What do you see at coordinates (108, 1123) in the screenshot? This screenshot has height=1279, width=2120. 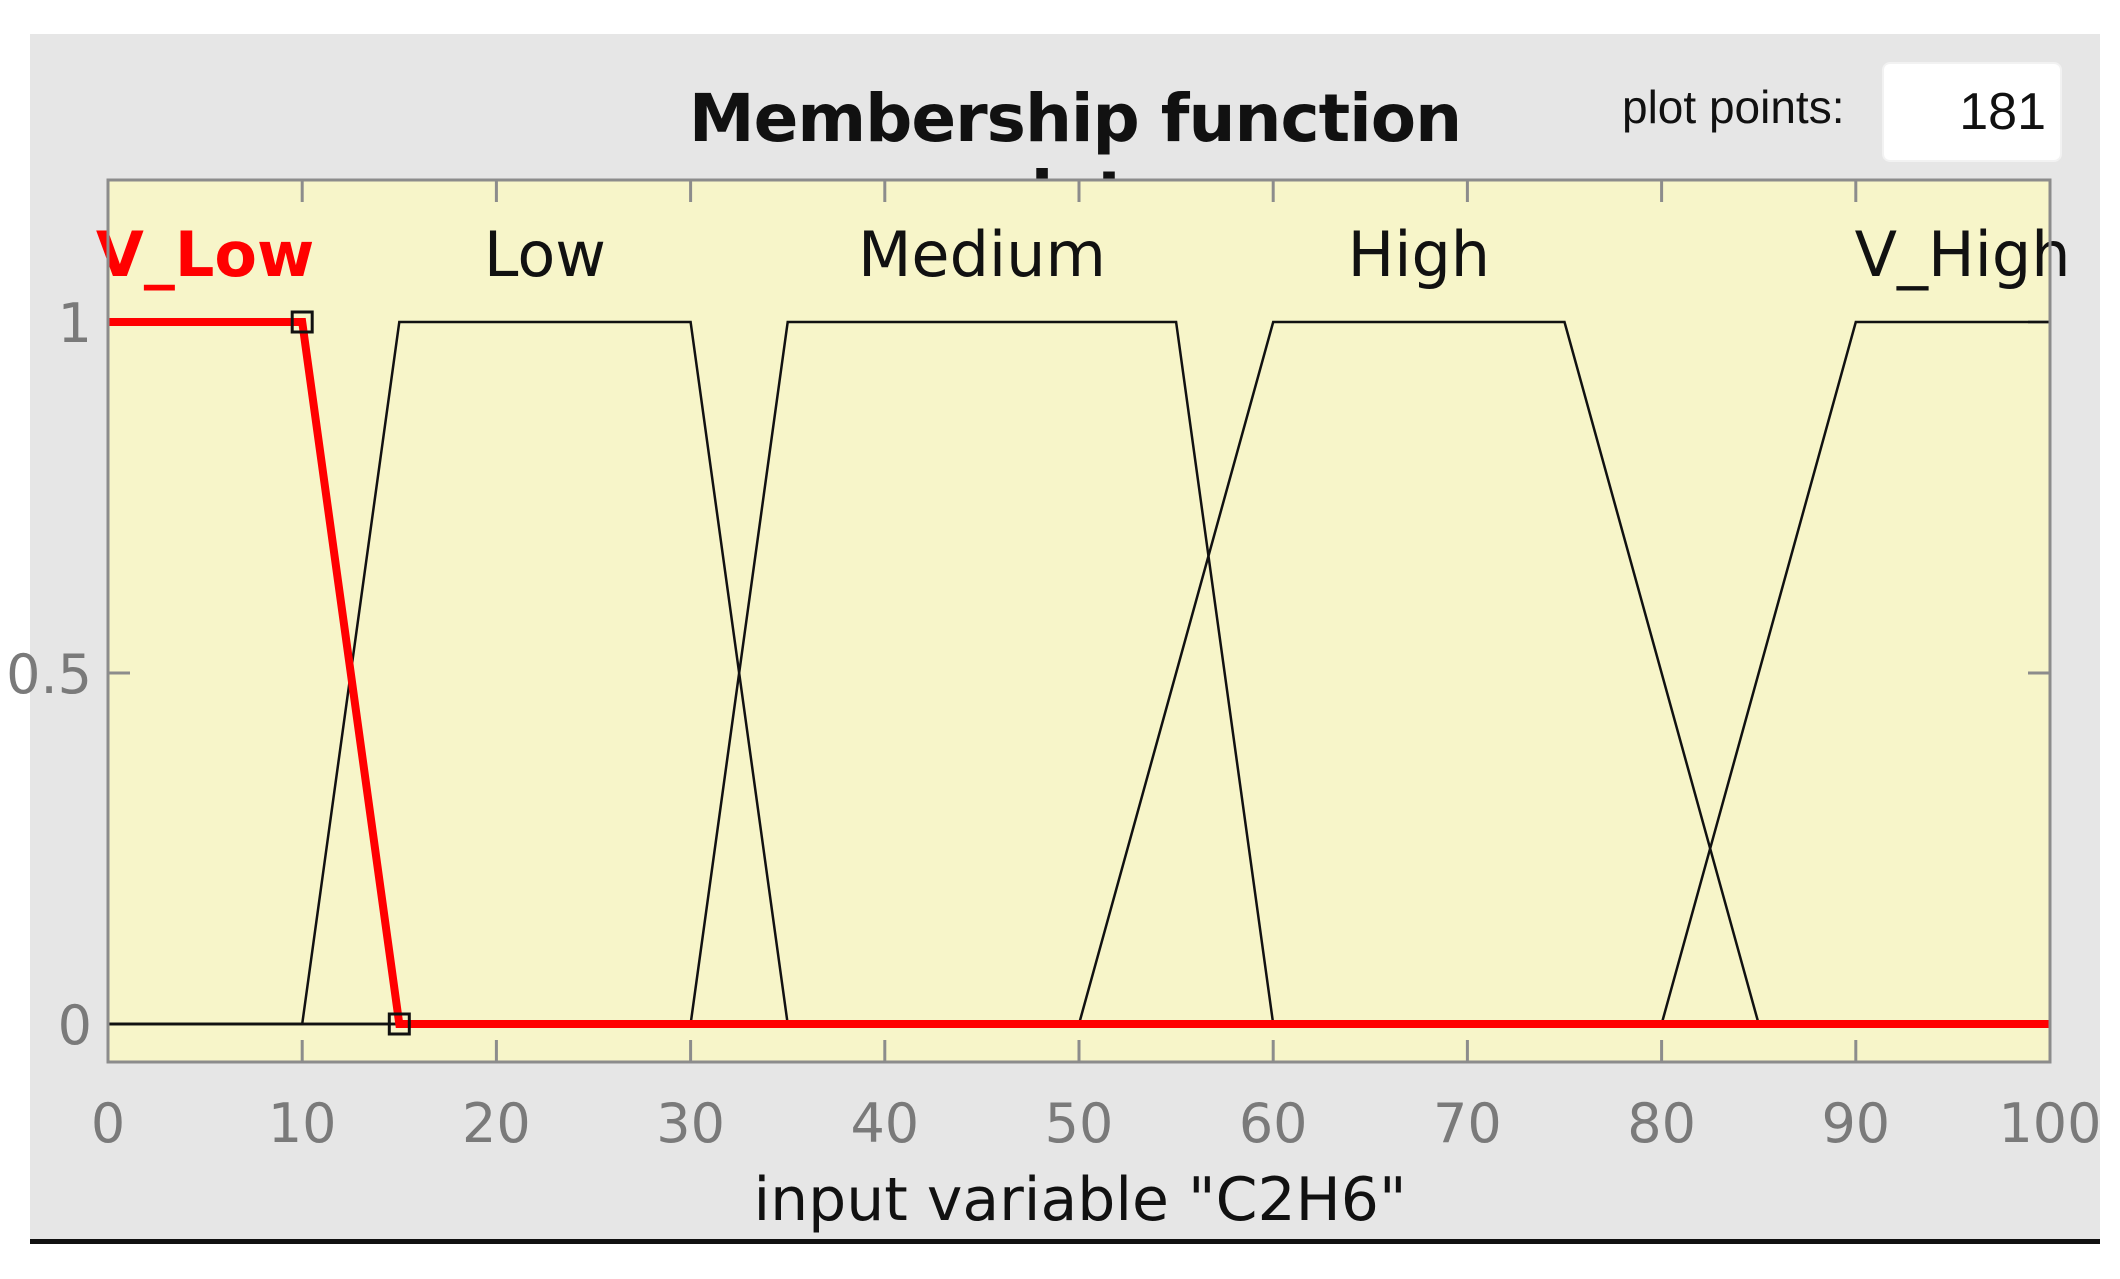 I see `x-tick-label: 0` at bounding box center [108, 1123].